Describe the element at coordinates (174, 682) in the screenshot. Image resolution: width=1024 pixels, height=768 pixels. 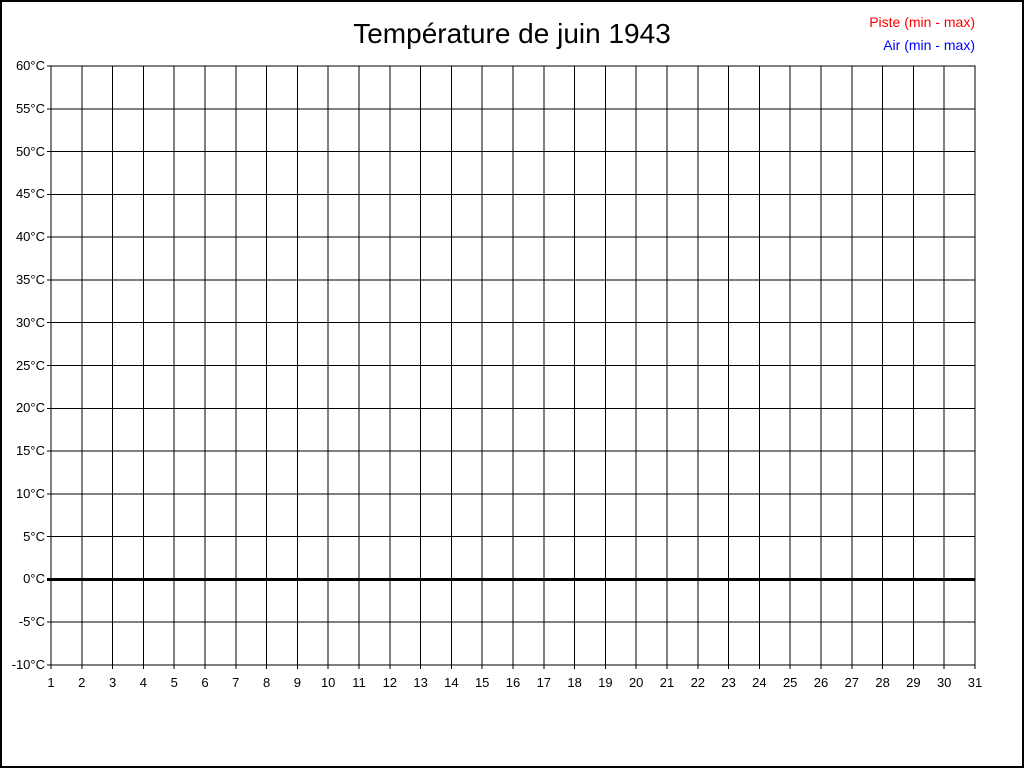
I see `x-tick-label: 5` at that location.